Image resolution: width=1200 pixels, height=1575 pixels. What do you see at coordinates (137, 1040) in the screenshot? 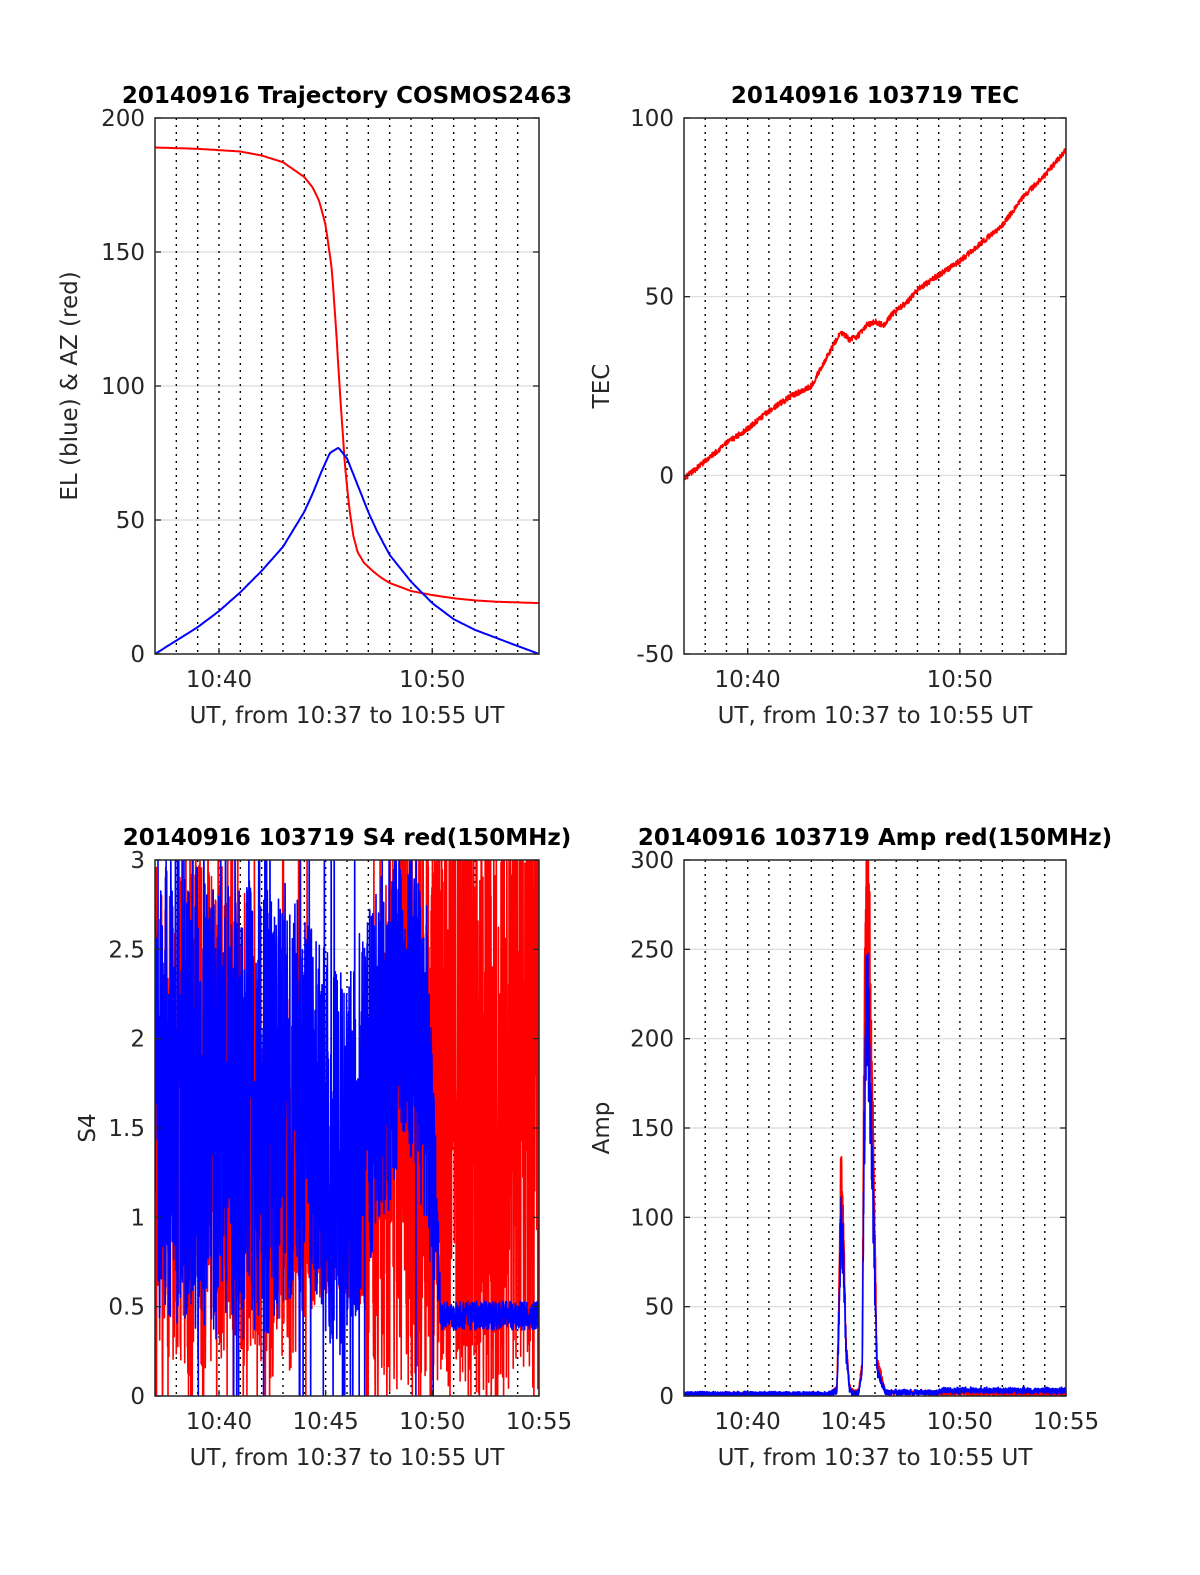
I see `y-tick-label: 2` at bounding box center [137, 1040].